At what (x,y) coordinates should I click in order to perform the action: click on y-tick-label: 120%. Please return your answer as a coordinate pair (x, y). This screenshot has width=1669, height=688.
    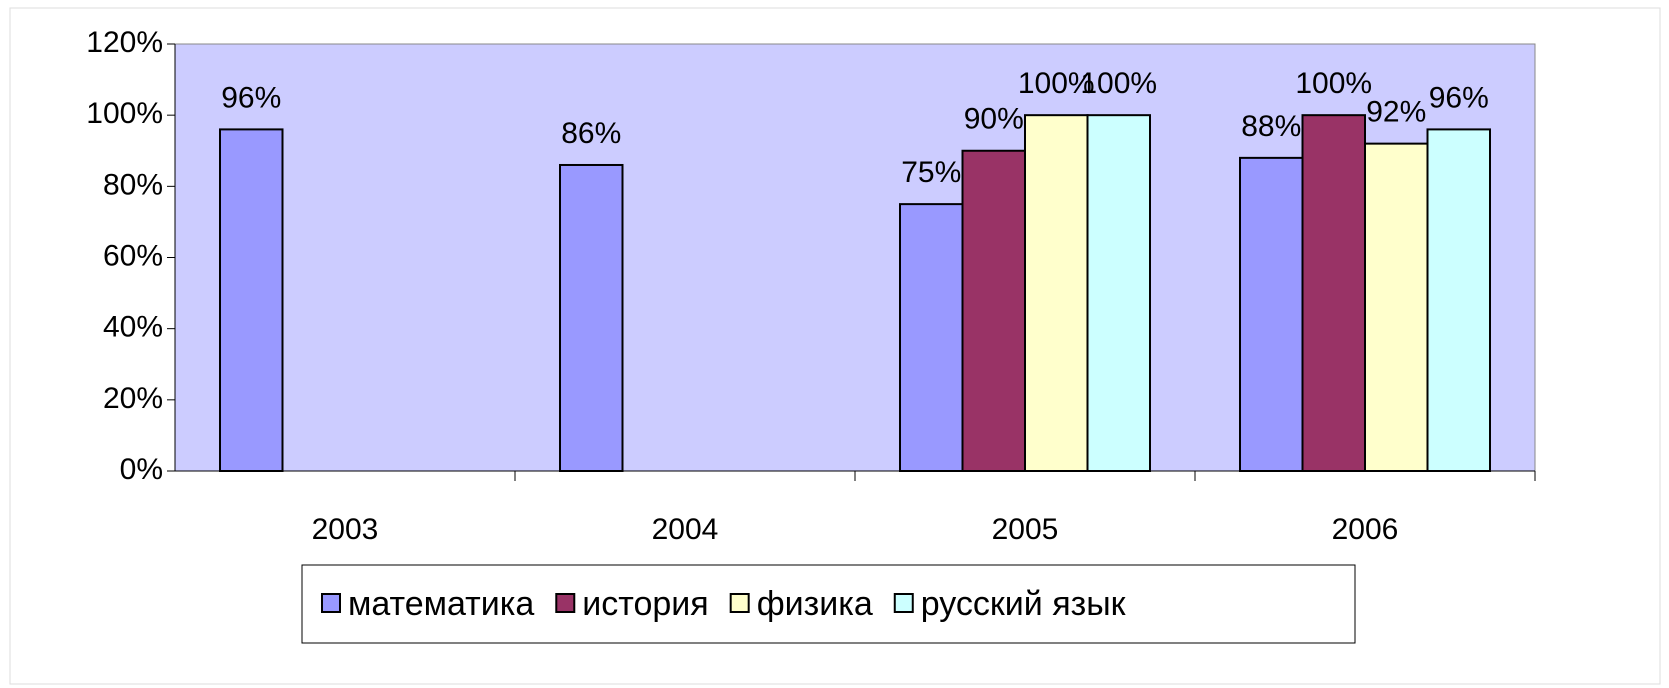
    Looking at the image, I should click on (124, 42).